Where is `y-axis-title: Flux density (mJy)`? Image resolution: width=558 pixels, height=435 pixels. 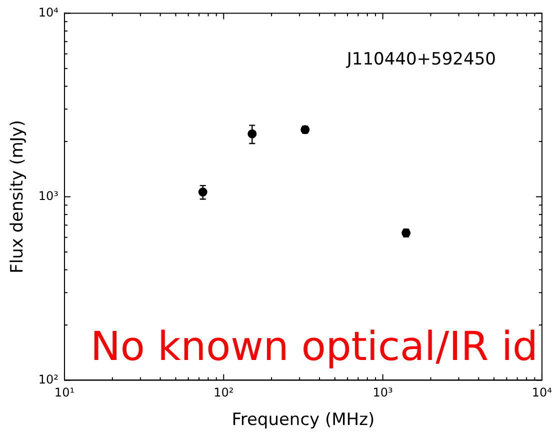
y-axis-title: Flux density (mJy) is located at coordinates (18, 197).